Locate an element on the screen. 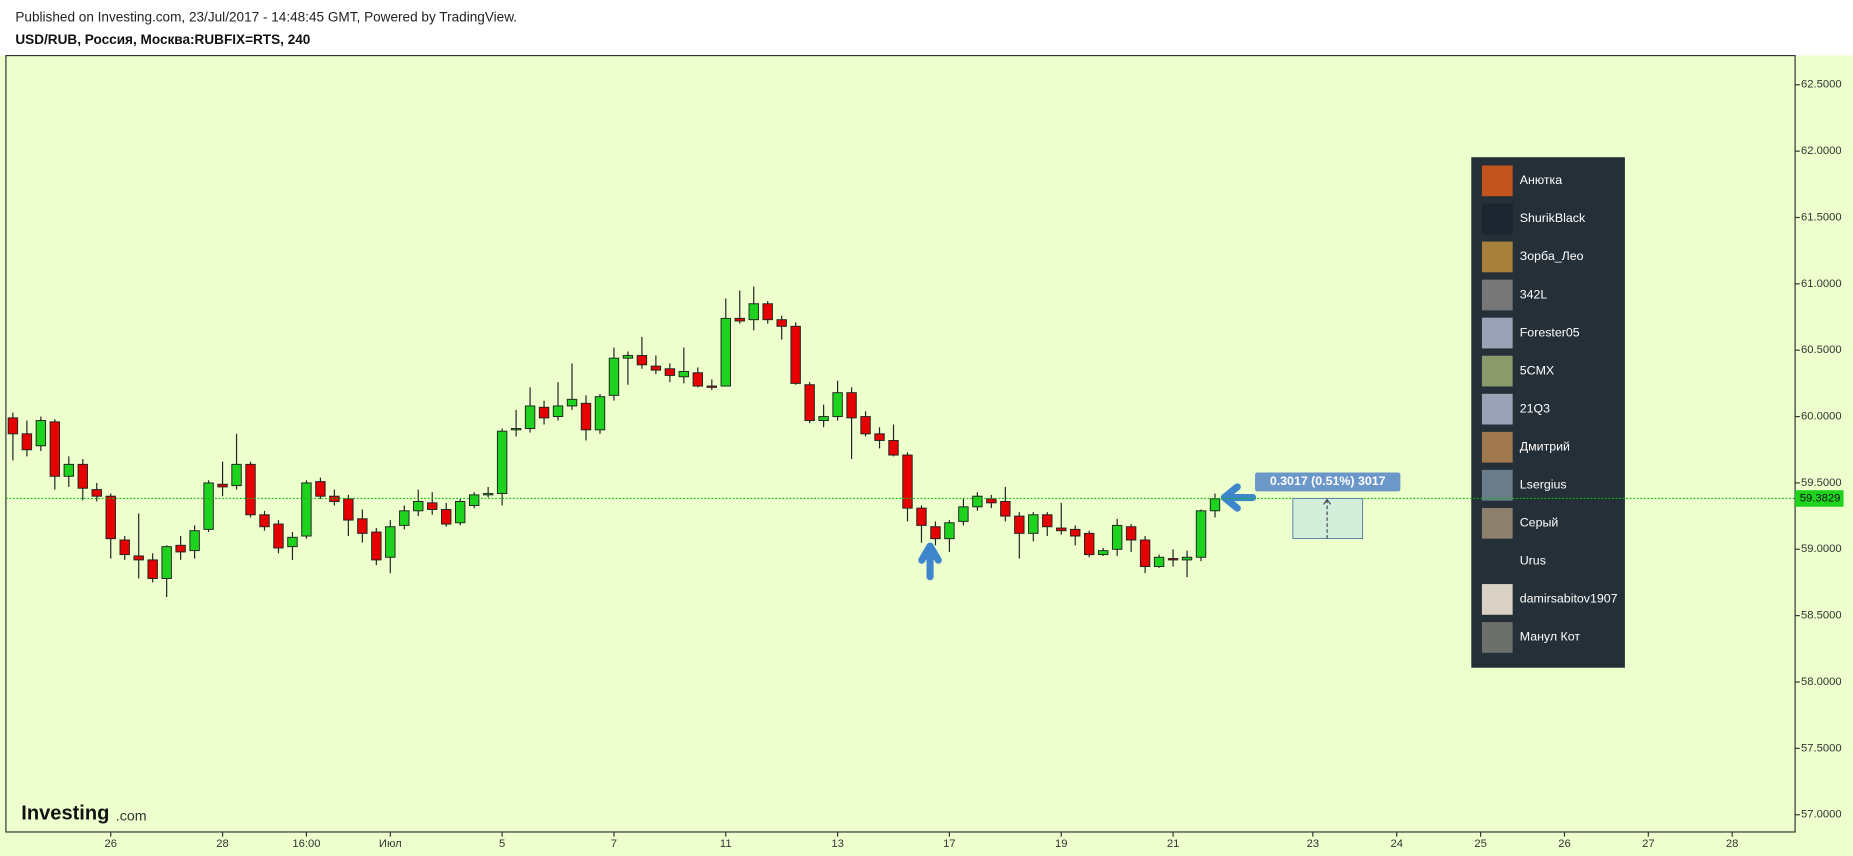 Image resolution: width=1853 pixels, height=856 pixels. x-tick-label: 24 is located at coordinates (1396, 844).